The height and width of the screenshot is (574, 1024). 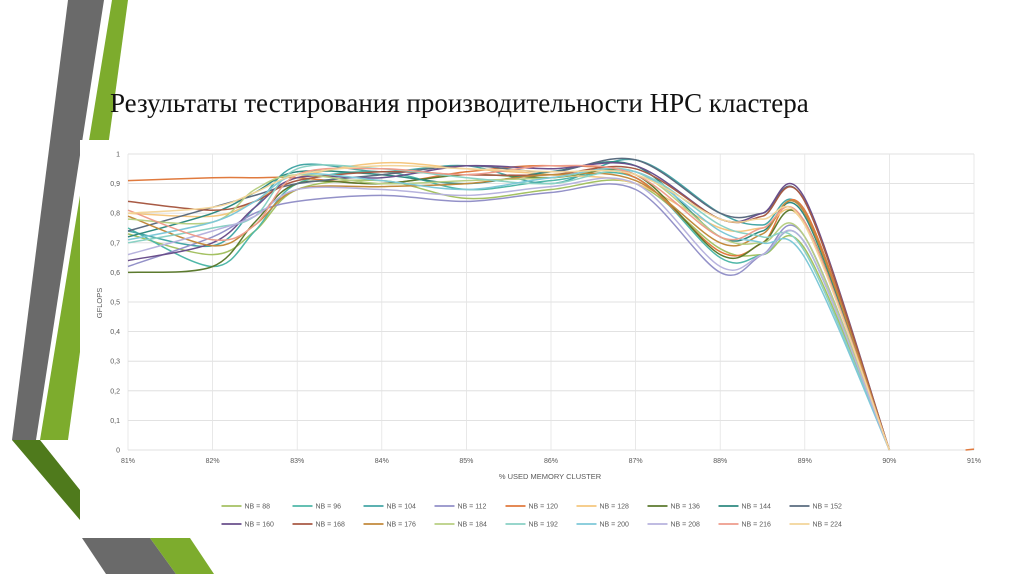 What do you see at coordinates (58, 220) in the screenshot?
I see `decor-gray-stripe` at bounding box center [58, 220].